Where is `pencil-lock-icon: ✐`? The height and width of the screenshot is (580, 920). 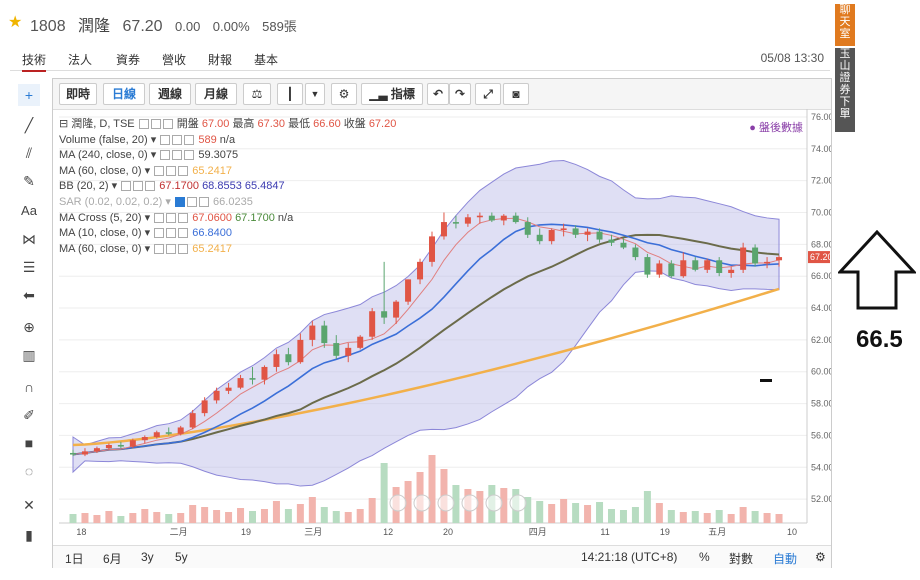
pencil-lock-icon: ✐ is located at coordinates (29, 415).